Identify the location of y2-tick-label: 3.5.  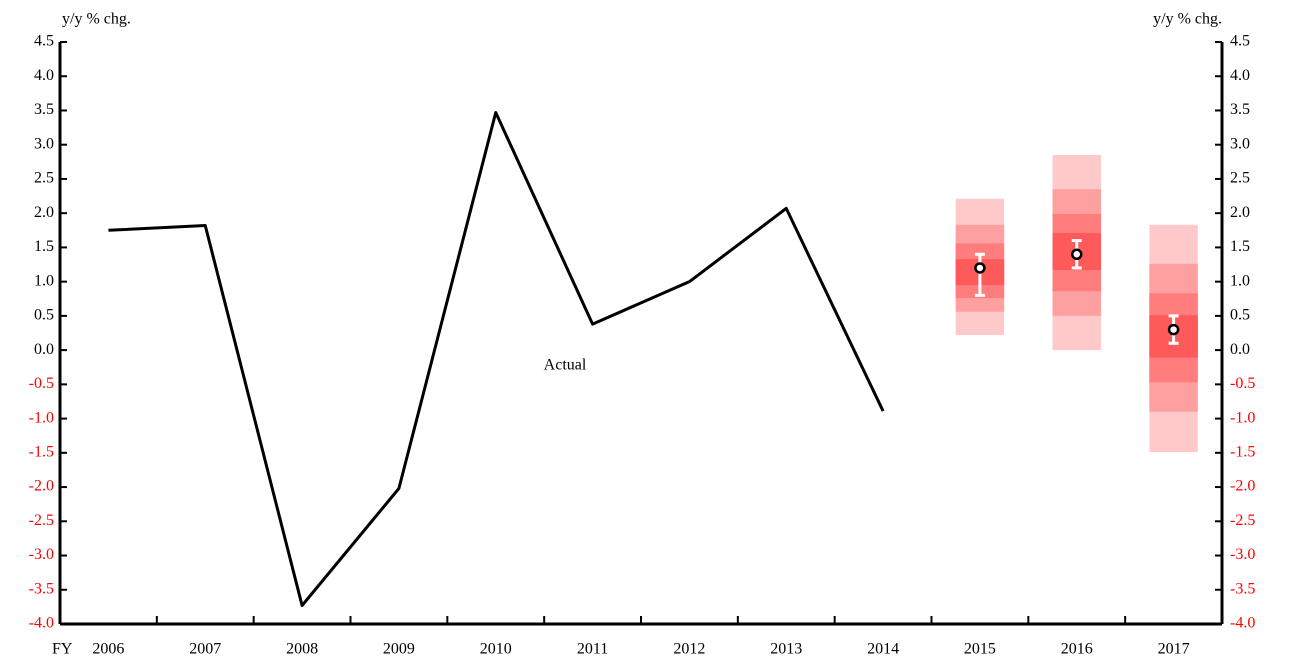
(1240, 109).